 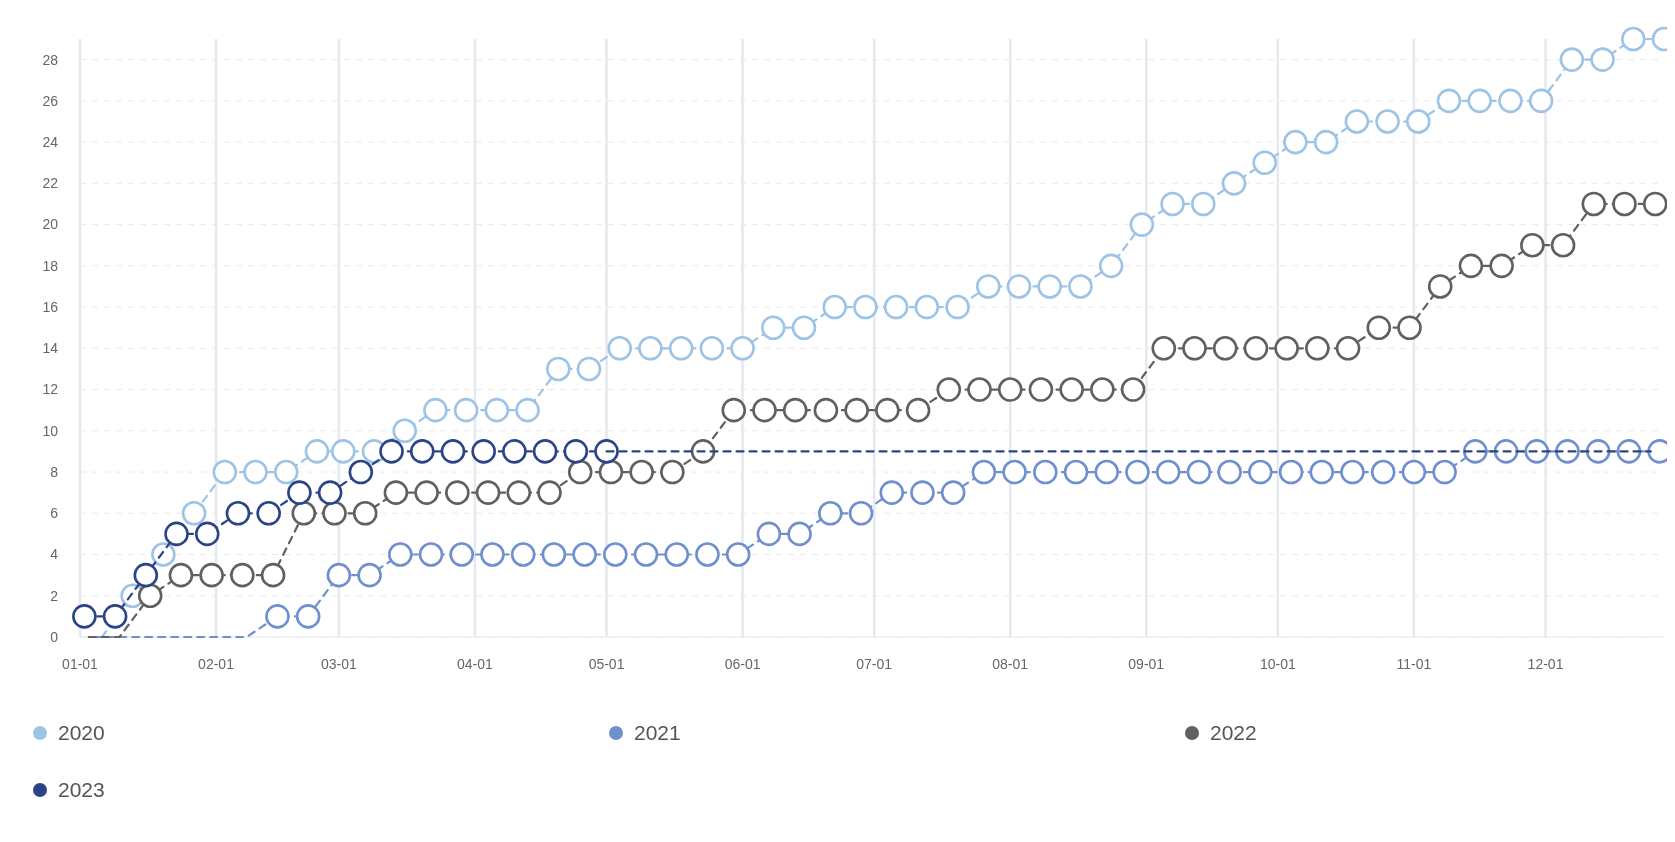 What do you see at coordinates (50, 306) in the screenshot?
I see `y-tick-label: 16` at bounding box center [50, 306].